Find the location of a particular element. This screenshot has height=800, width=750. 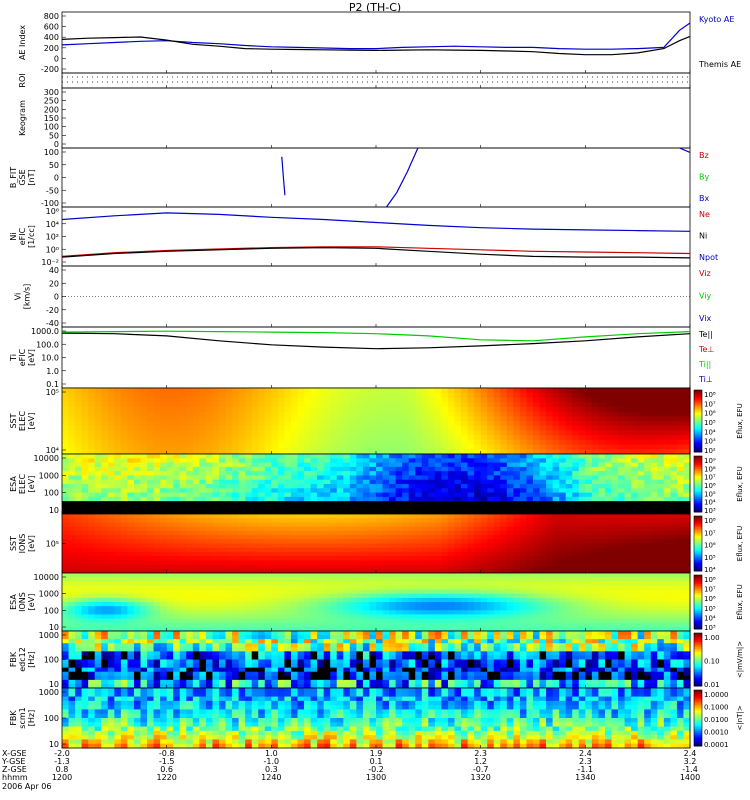

y-tick-label: 10² is located at coordinates (52, 237).